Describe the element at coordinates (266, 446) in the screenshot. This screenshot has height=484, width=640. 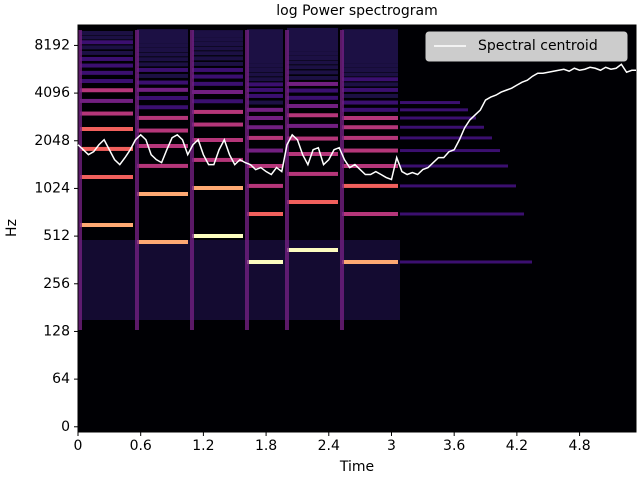
I see `x-tick-label: 1.8` at that location.